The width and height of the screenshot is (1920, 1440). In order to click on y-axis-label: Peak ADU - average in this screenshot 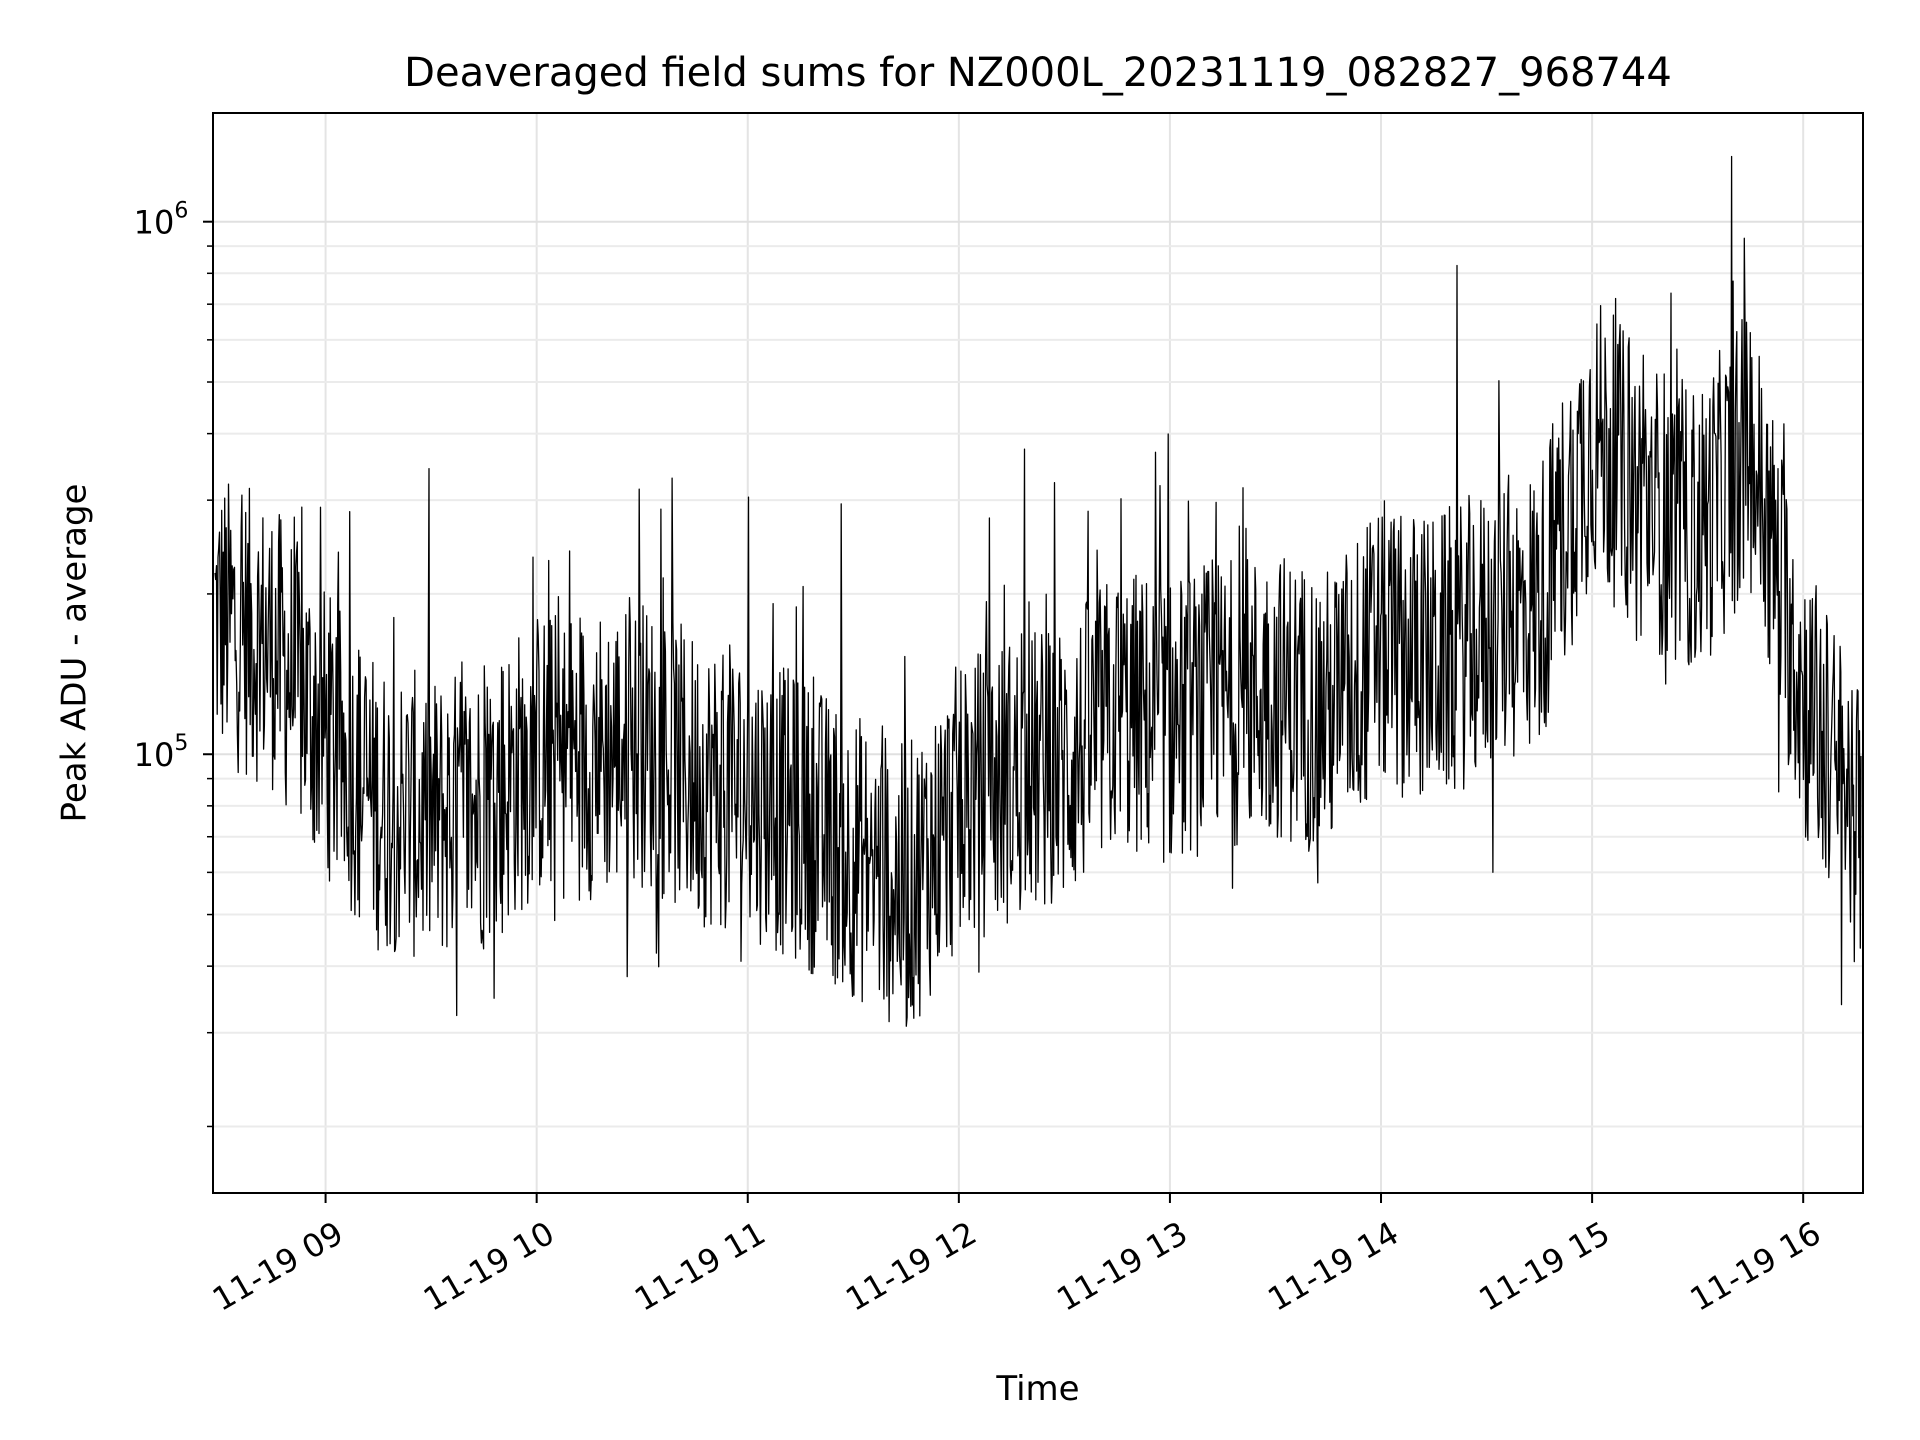, I will do `click(75, 653)`.